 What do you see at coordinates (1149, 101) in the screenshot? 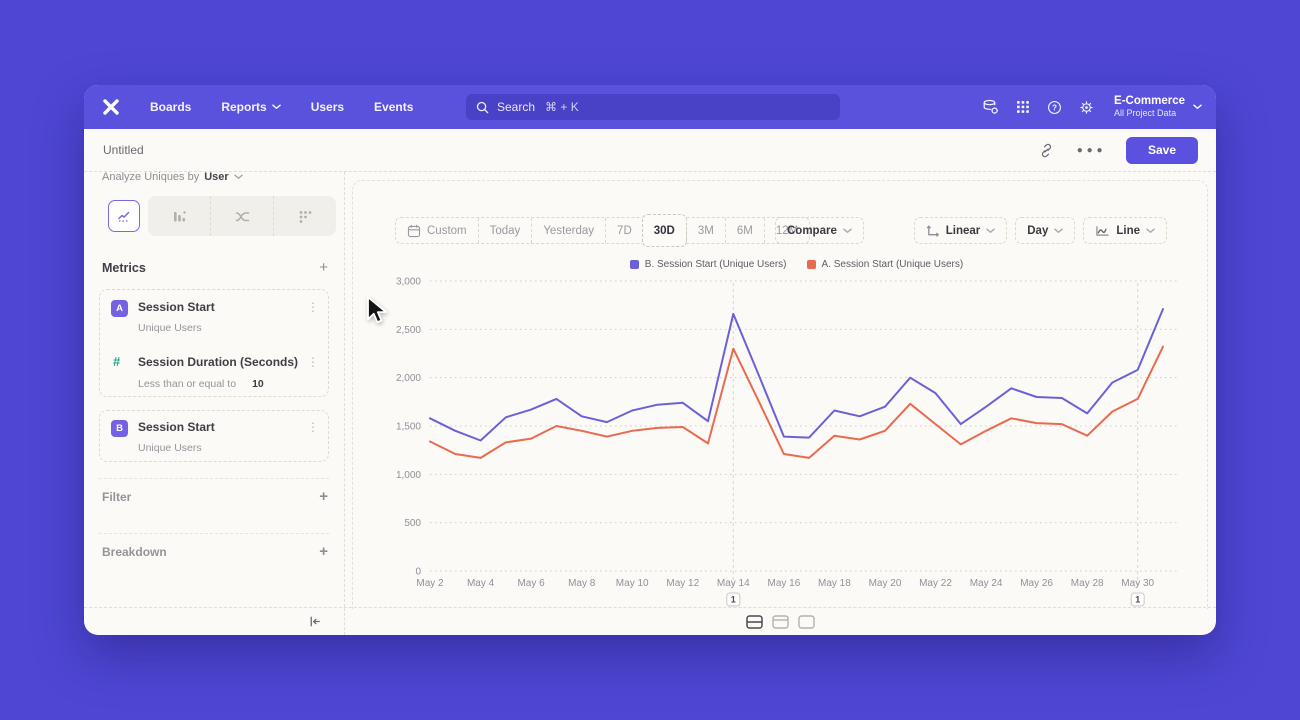
I see `project-name: E-Commerce` at bounding box center [1149, 101].